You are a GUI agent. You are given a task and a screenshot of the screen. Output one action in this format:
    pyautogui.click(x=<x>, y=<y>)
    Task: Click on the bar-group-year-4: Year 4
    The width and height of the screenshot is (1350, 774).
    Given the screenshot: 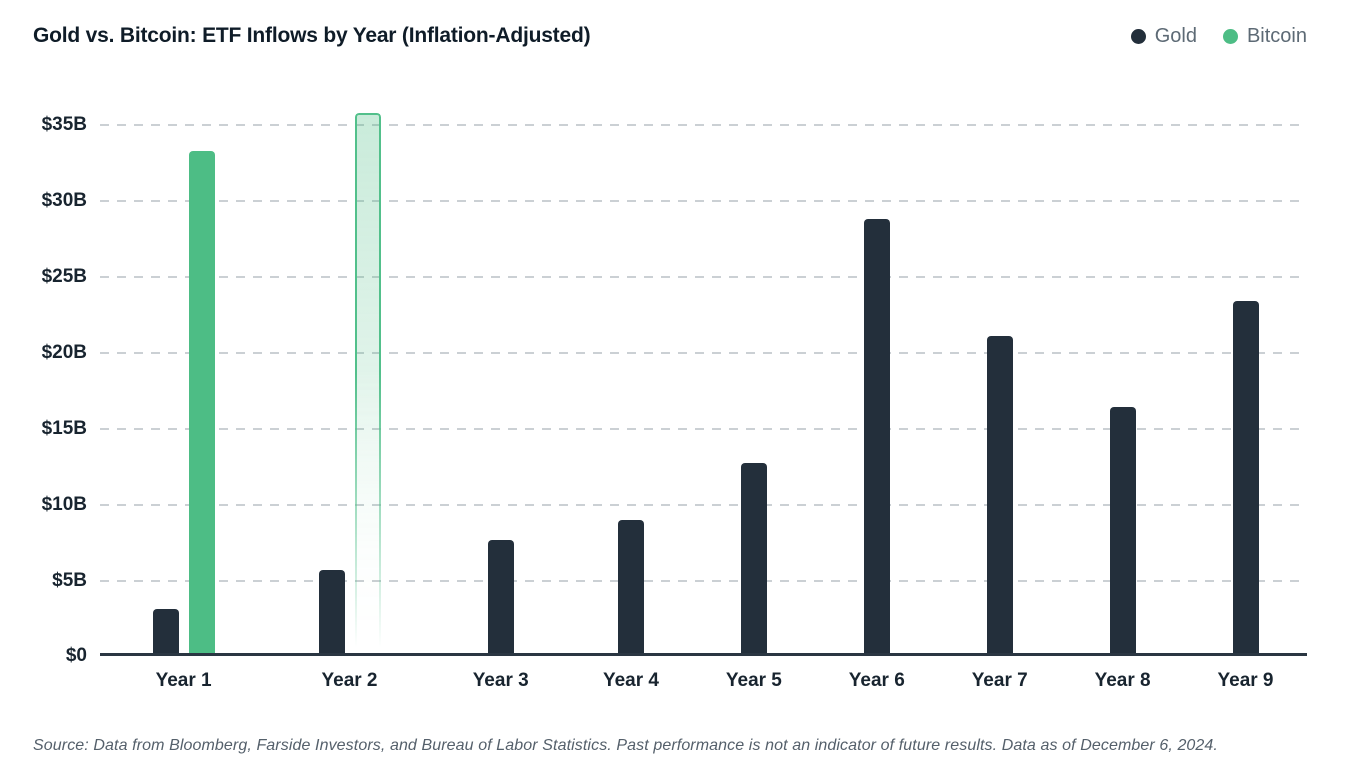 What is the action you would take?
    pyautogui.click(x=631, y=407)
    